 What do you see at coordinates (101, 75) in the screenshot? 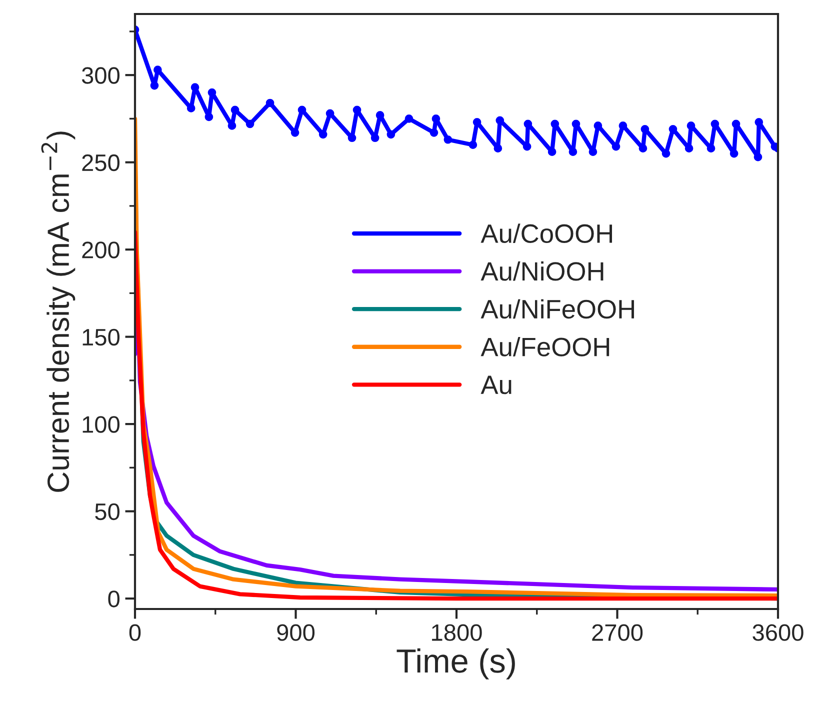
I see `y-tick-label: 300` at bounding box center [101, 75].